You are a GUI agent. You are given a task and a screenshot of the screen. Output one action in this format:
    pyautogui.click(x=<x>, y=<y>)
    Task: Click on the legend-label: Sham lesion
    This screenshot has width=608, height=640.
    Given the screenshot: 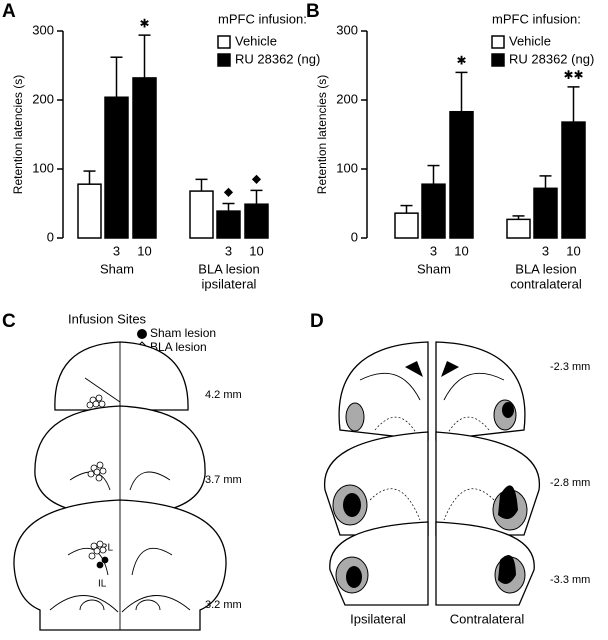 What is the action you would take?
    pyautogui.click(x=183, y=333)
    